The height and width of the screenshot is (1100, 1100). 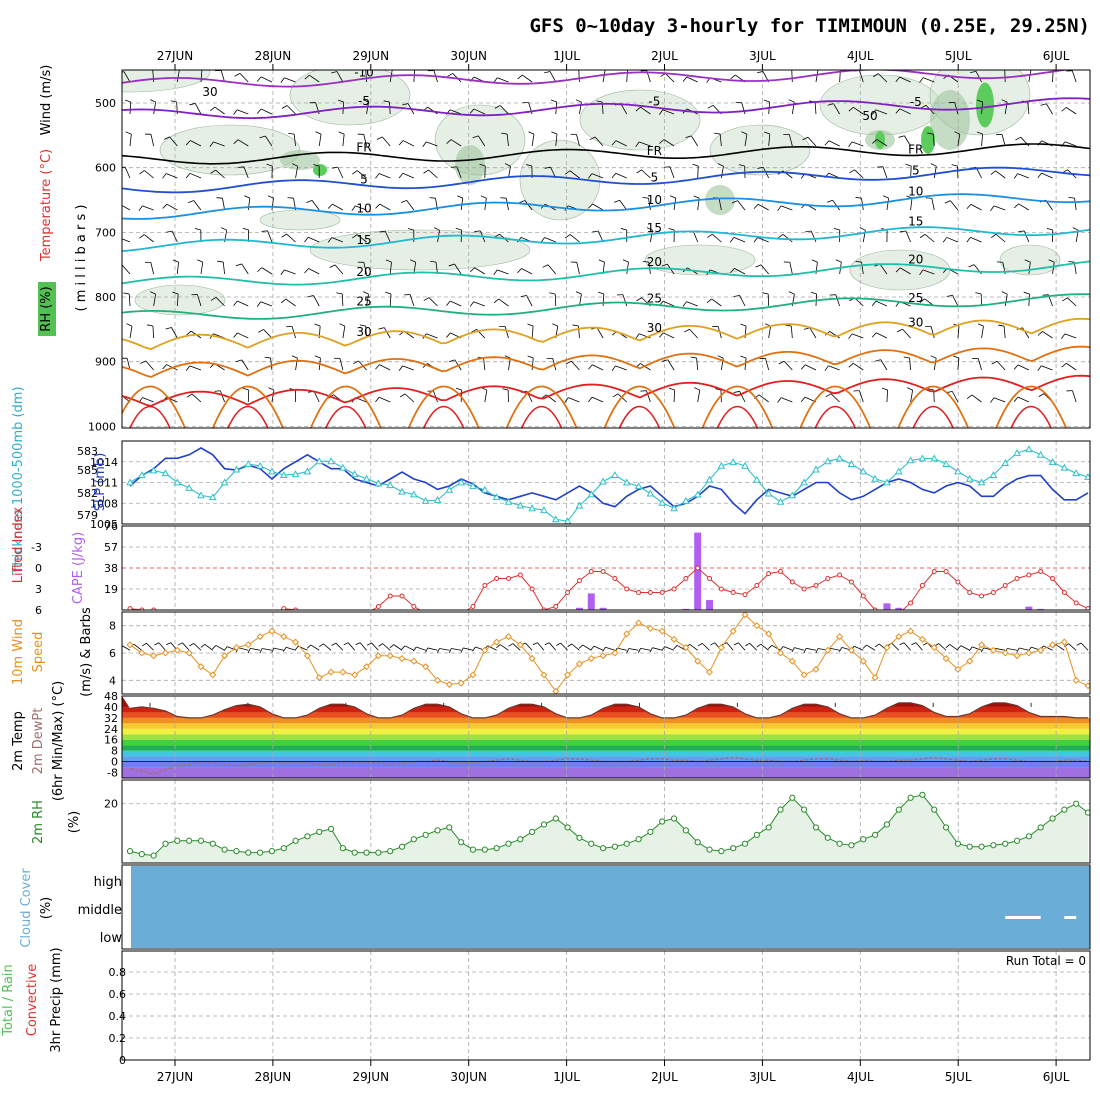 I want to click on axis-label: (%), so click(x=74, y=822).